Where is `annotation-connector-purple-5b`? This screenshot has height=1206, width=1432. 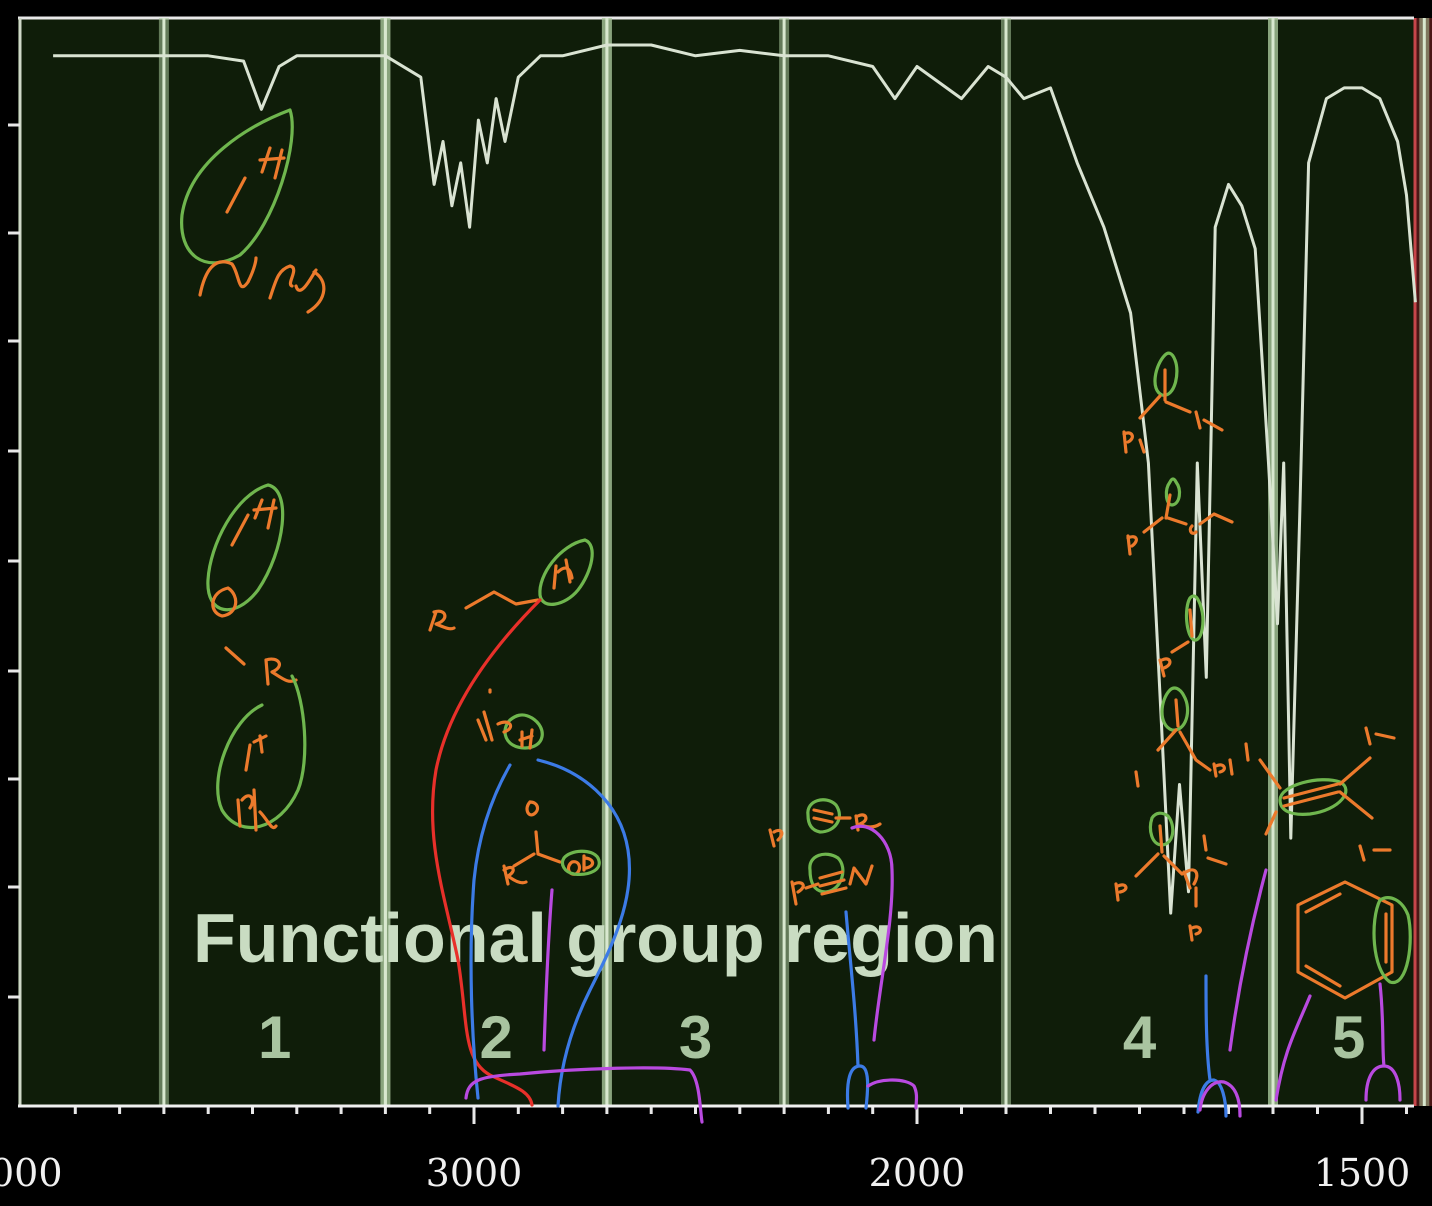
annotation-connector-purple-5b is located at coordinates (1383, 1042).